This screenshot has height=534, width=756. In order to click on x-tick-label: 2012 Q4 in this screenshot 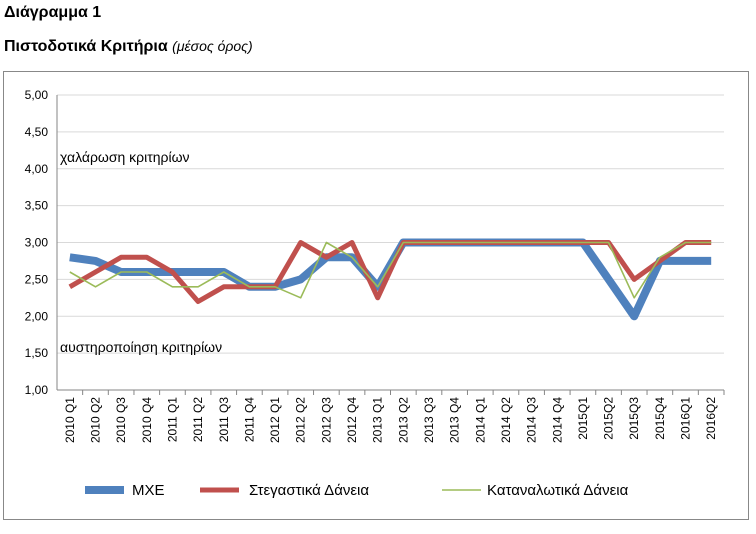, I will do `click(352, 420)`.